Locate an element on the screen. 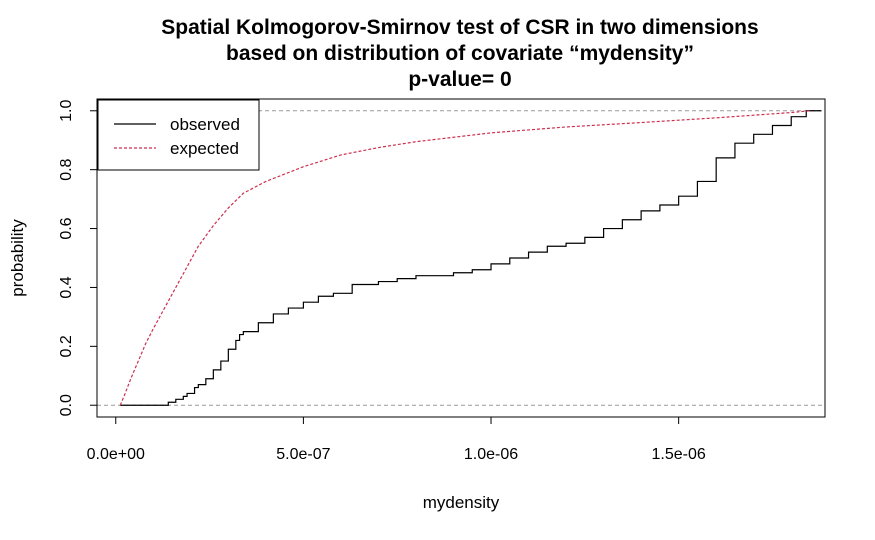 This screenshot has height=540, width=875. x-tick-label: 1.0e-06 is located at coordinates (491, 454).